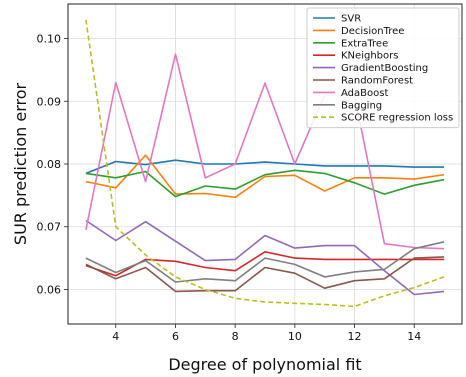  I want to click on series-line-randomforest, so click(265, 274).